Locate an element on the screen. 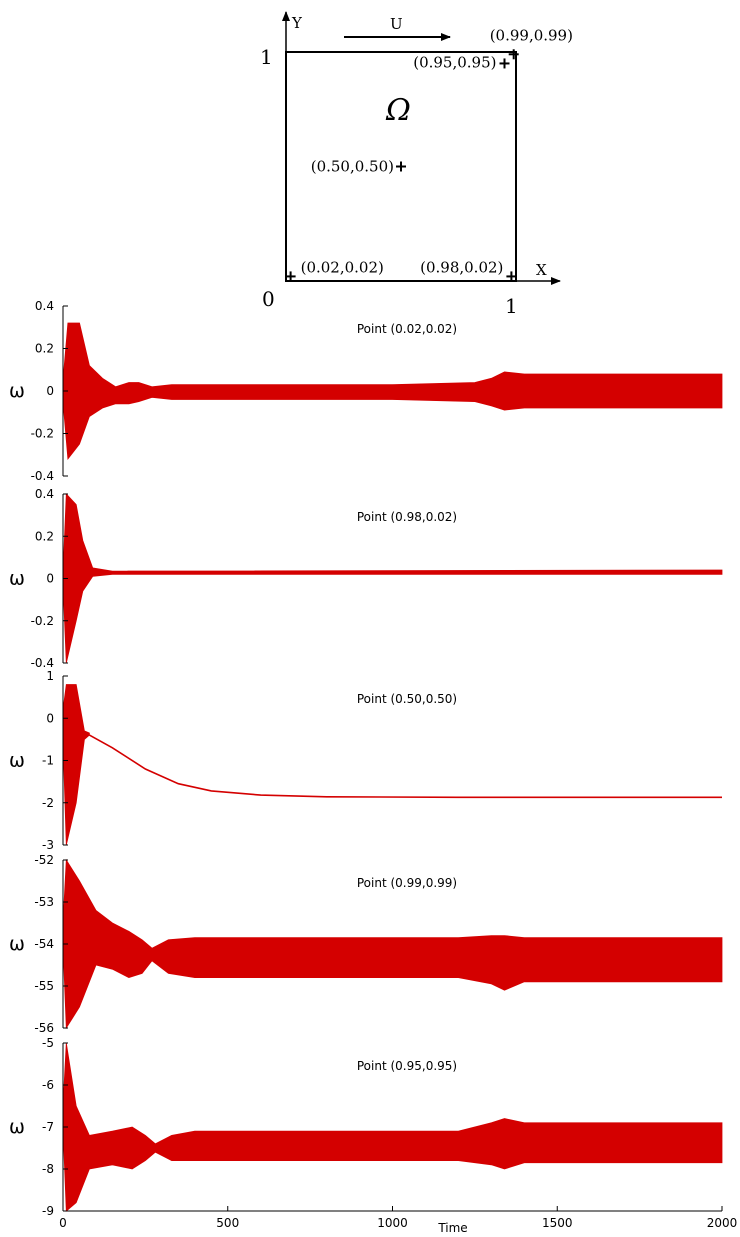  x-tick-label: 2000 is located at coordinates (722, 1223).